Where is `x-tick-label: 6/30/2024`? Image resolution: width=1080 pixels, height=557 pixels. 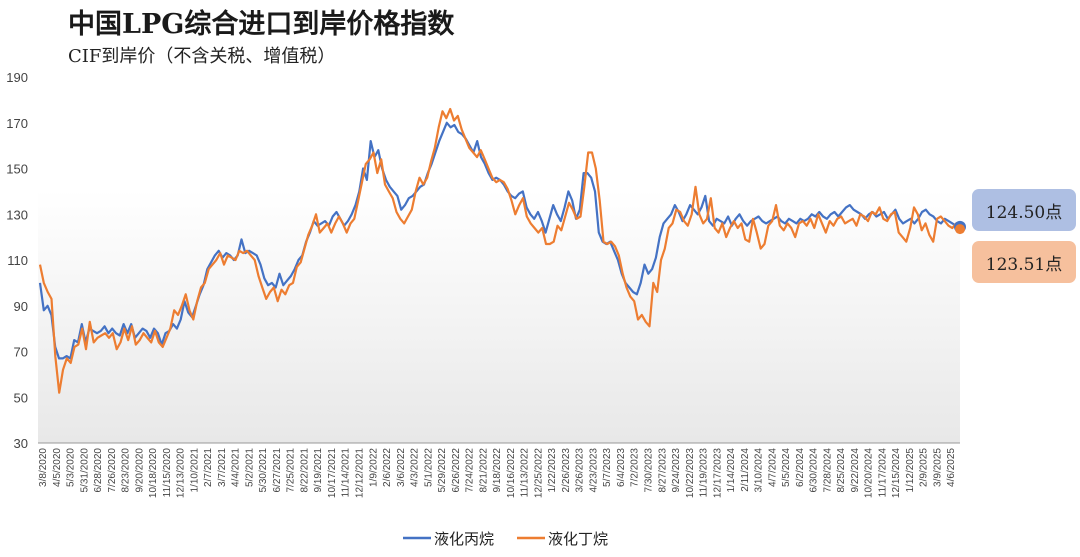
x-tick-label: 6/30/2024 is located at coordinates (814, 470).